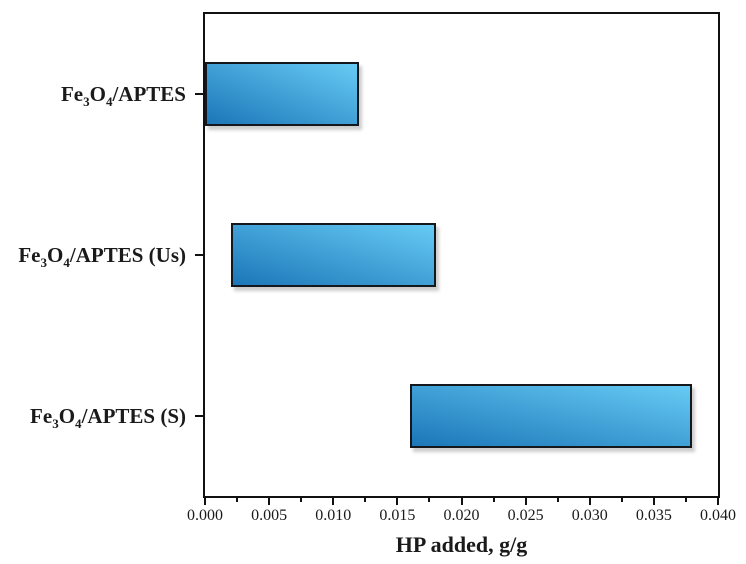 Image resolution: width=746 pixels, height=564 pixels. Describe the element at coordinates (461, 515) in the screenshot. I see `x-axis-tick-label: 0.020` at that location.